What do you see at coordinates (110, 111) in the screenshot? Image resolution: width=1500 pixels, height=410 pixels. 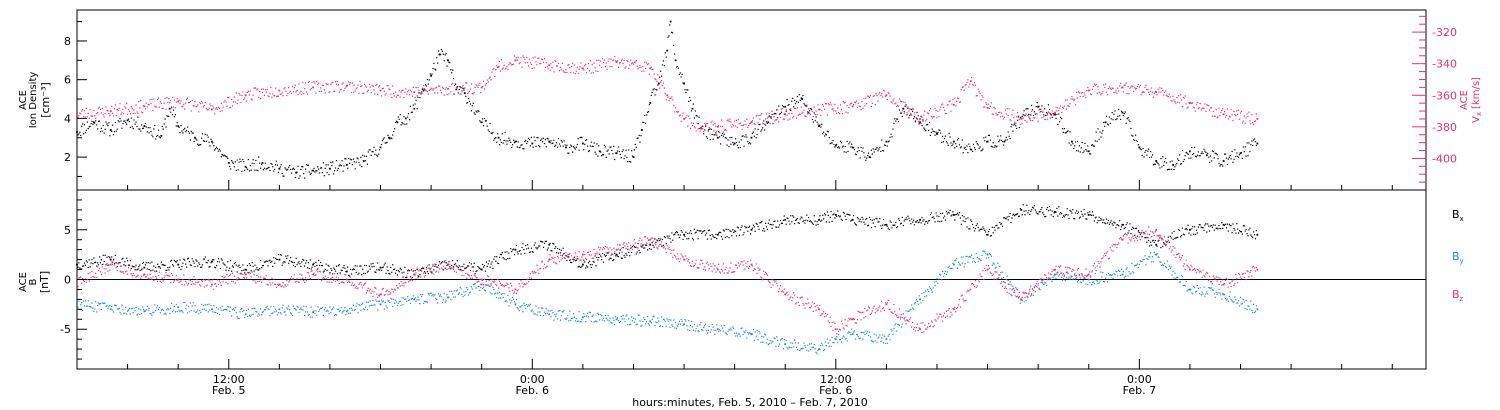 I see `vx-point` at bounding box center [110, 111].